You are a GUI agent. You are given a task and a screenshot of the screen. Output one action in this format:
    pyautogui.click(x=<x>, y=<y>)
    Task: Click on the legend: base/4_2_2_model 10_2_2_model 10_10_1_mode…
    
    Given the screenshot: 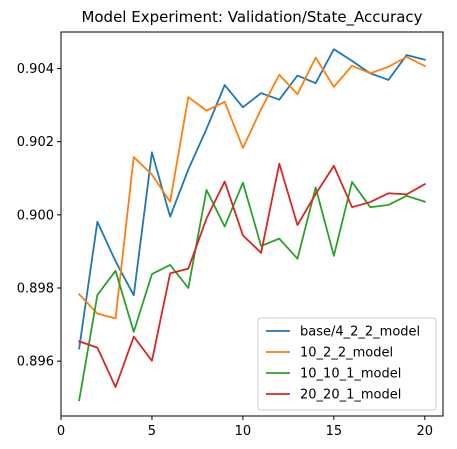 What is the action you would take?
    pyautogui.click(x=347, y=364)
    